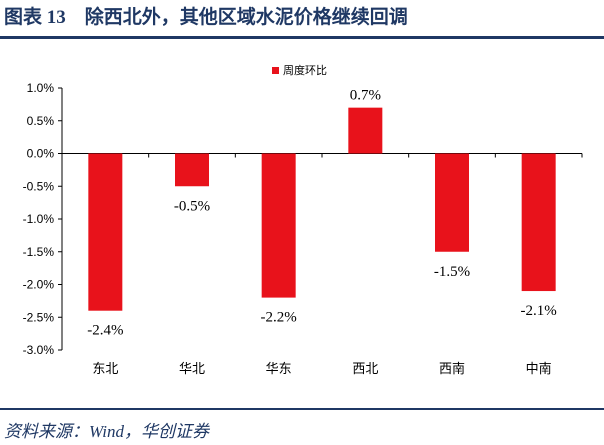 This screenshot has height=445, width=604. Describe the element at coordinates (41, 88) in the screenshot. I see `y-tick-label: 1.0%` at that location.